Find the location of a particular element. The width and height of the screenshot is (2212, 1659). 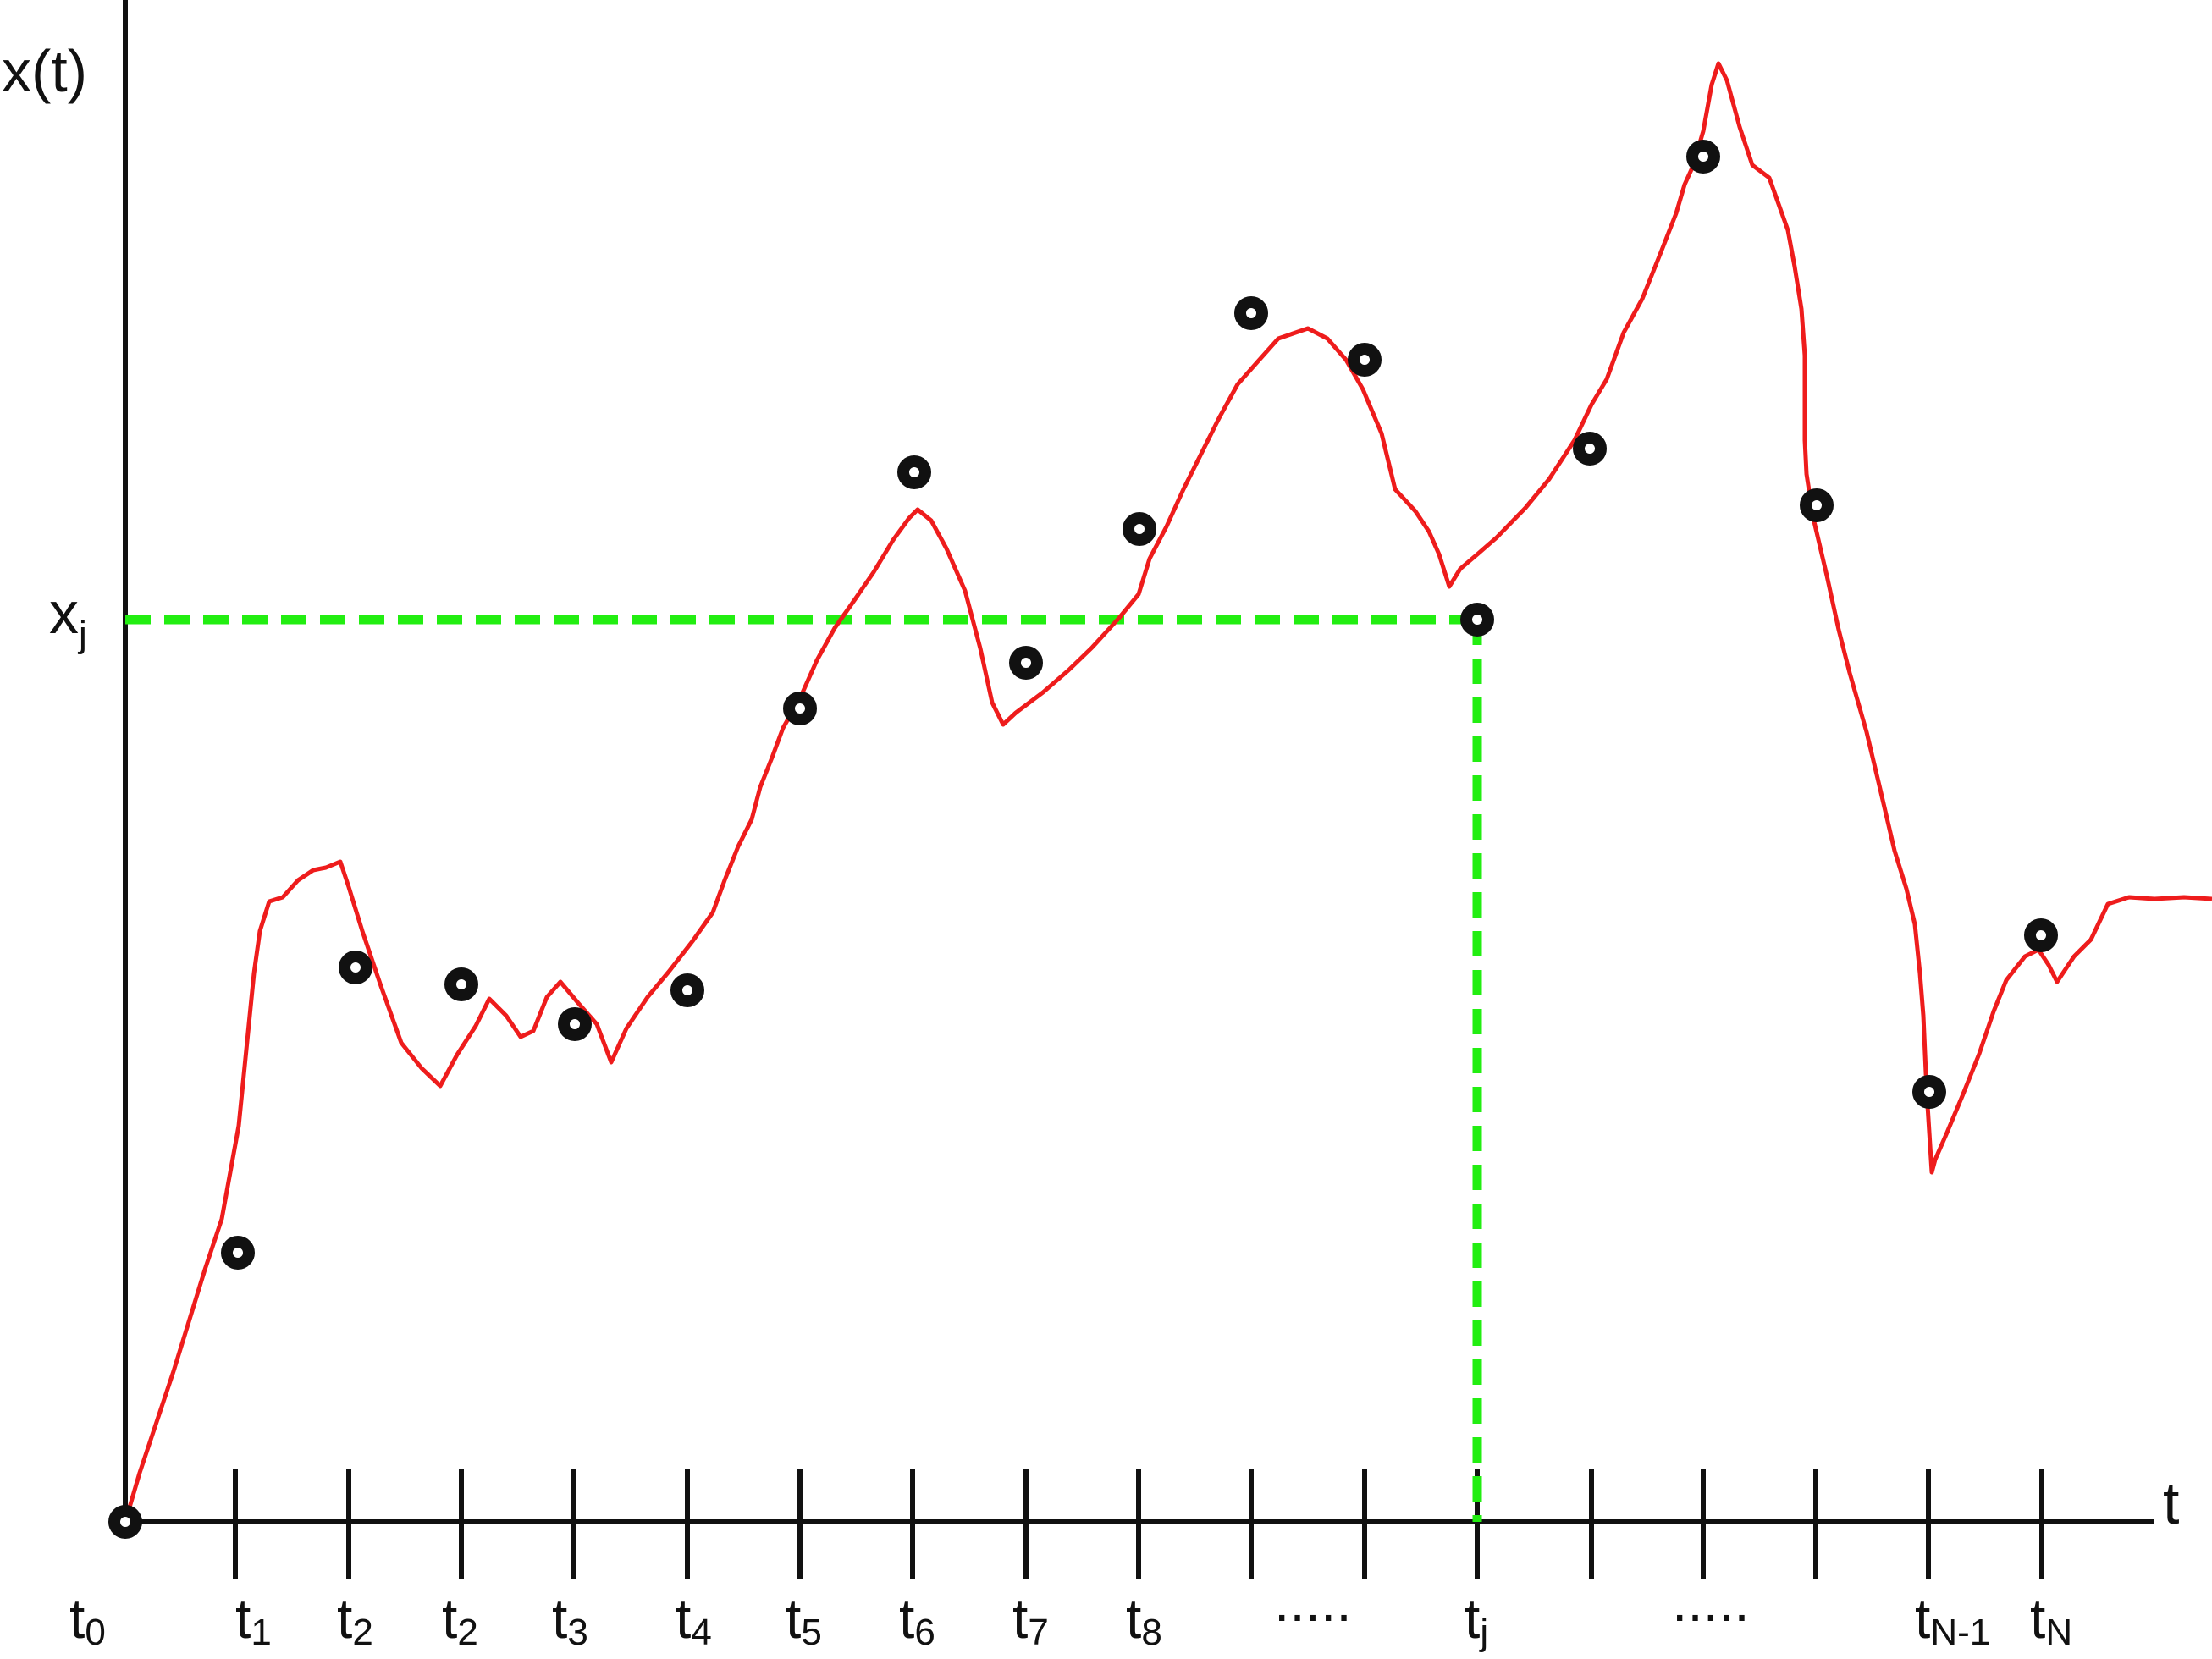

tick-label-t5: t5 is located at coordinates (804, 1620).